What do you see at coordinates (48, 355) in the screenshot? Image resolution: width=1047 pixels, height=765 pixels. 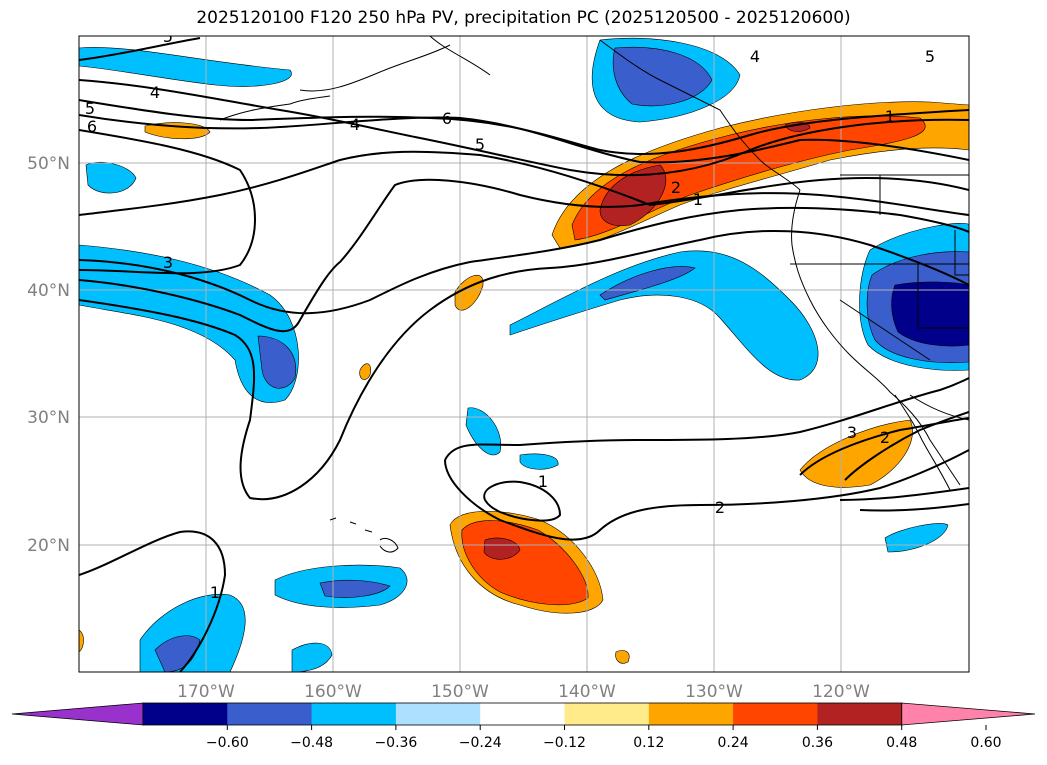 I see `lat-axis-labels: 50°N 40°N 30°N 20°N` at bounding box center [48, 355].